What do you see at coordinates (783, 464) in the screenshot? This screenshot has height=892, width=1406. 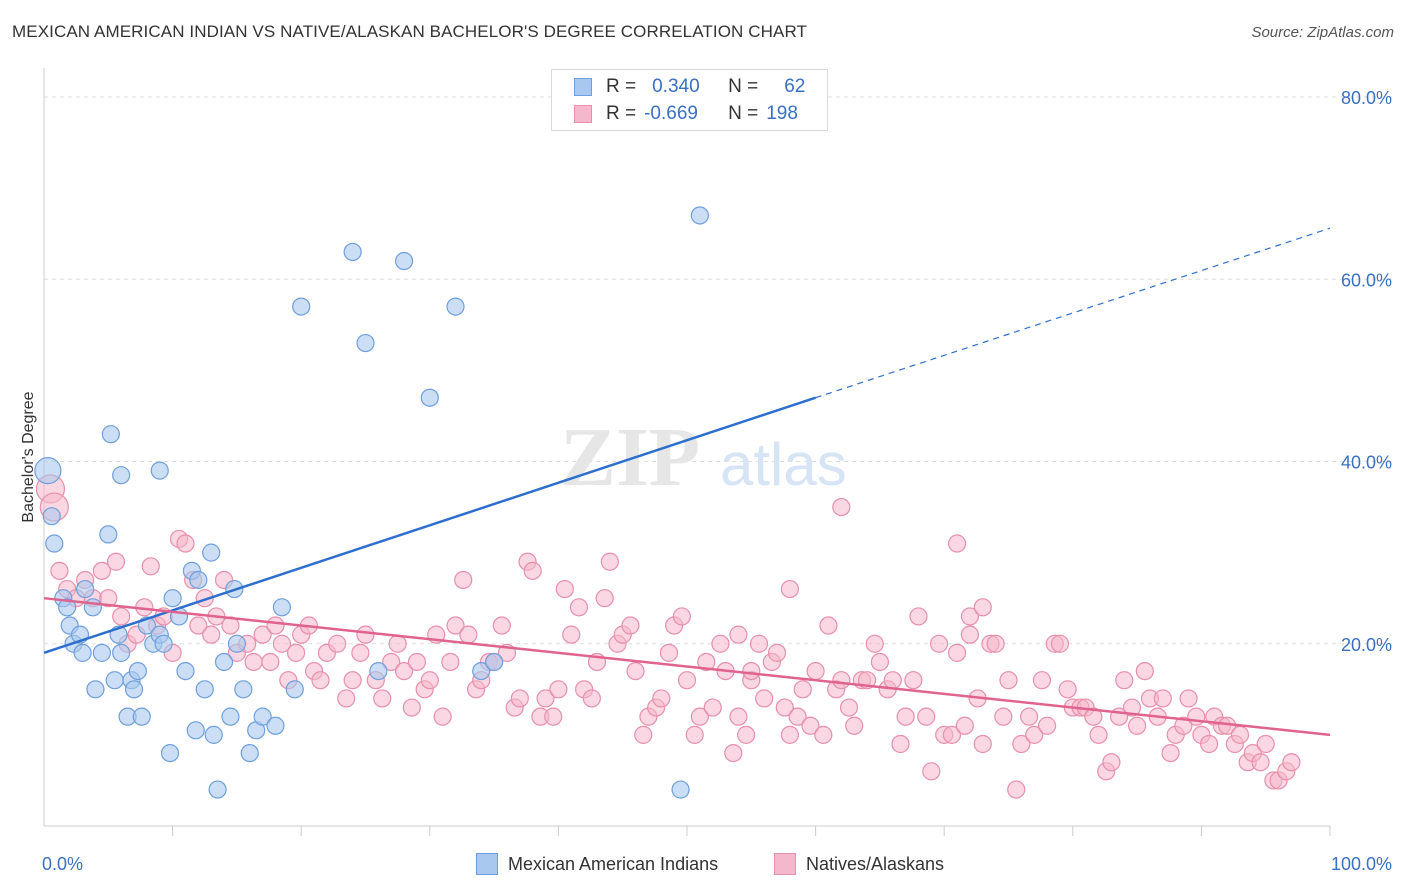 I see `watermark-atlas: atlas` at bounding box center [783, 464].